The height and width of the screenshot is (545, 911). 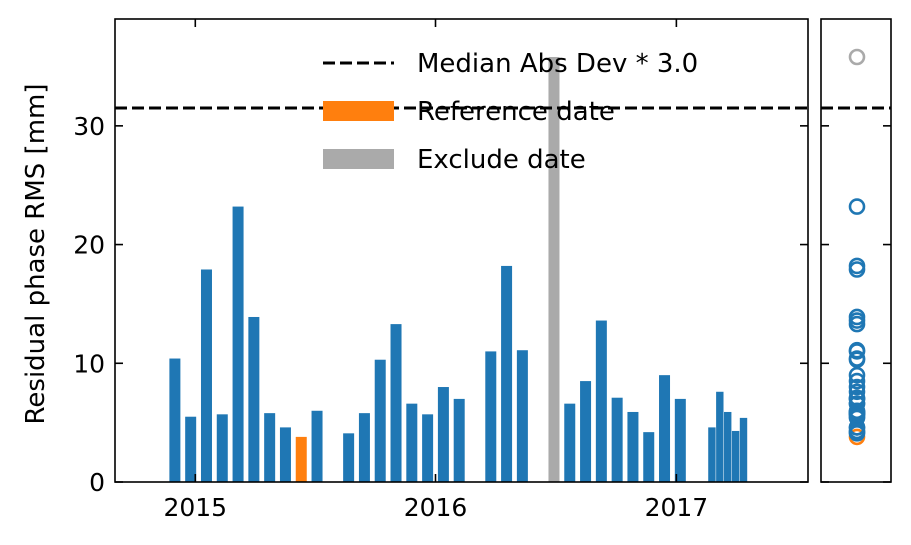 What do you see at coordinates (89, 126) in the screenshot?
I see `y-tick-label-30: 30` at bounding box center [89, 126].